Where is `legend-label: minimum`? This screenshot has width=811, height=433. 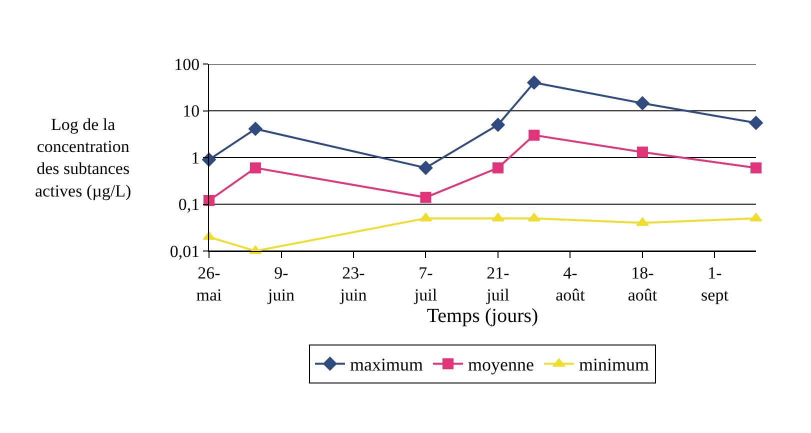 legend-label: minimum is located at coordinates (614, 364).